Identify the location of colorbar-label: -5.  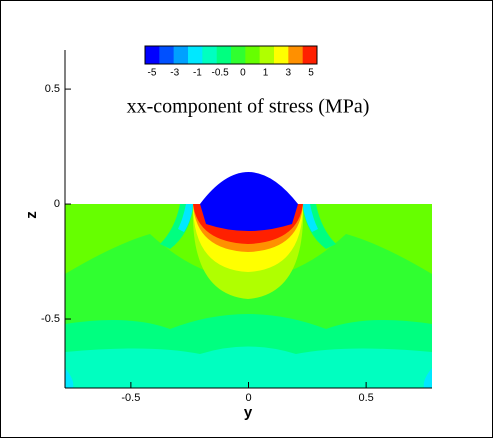
(152, 73).